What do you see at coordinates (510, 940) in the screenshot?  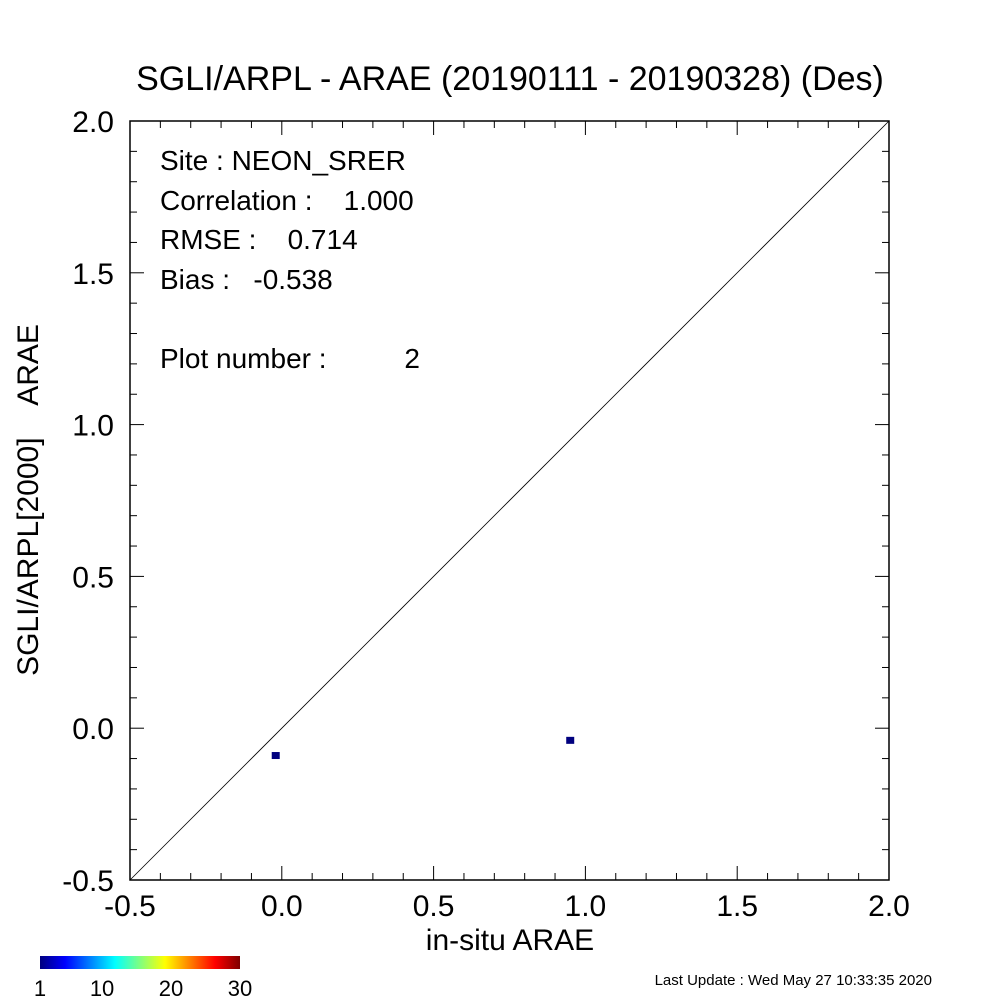 I see `x-axis-label: in-situ ARAE` at bounding box center [510, 940].